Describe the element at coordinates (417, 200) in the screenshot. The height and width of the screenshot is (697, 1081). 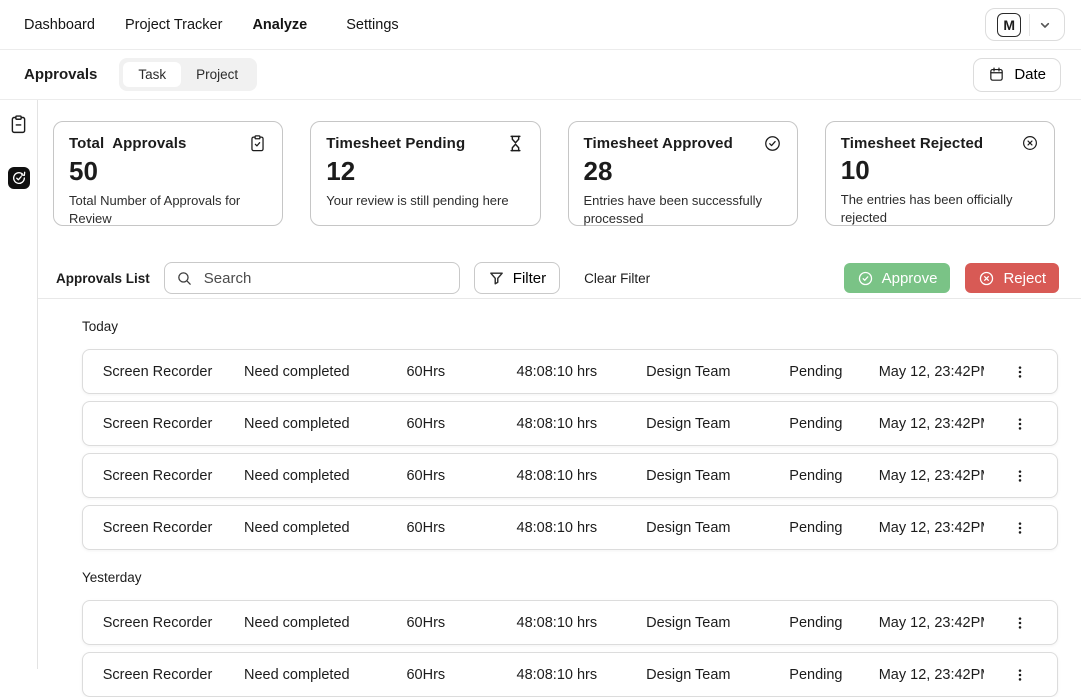
I see `card-description: Your review is still pending here` at that location.